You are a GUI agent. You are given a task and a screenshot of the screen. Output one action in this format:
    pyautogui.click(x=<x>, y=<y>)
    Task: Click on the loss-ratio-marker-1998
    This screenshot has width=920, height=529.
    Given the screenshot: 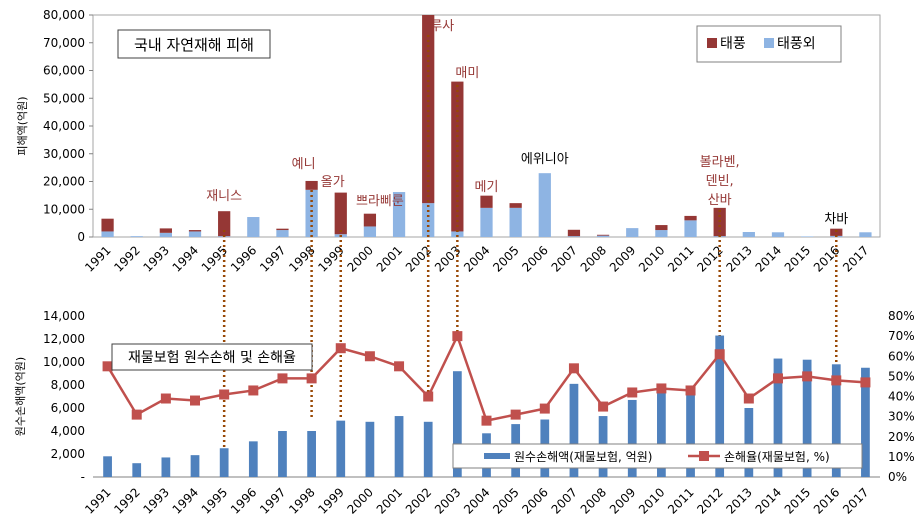 What is the action you would take?
    pyautogui.click(x=311, y=378)
    